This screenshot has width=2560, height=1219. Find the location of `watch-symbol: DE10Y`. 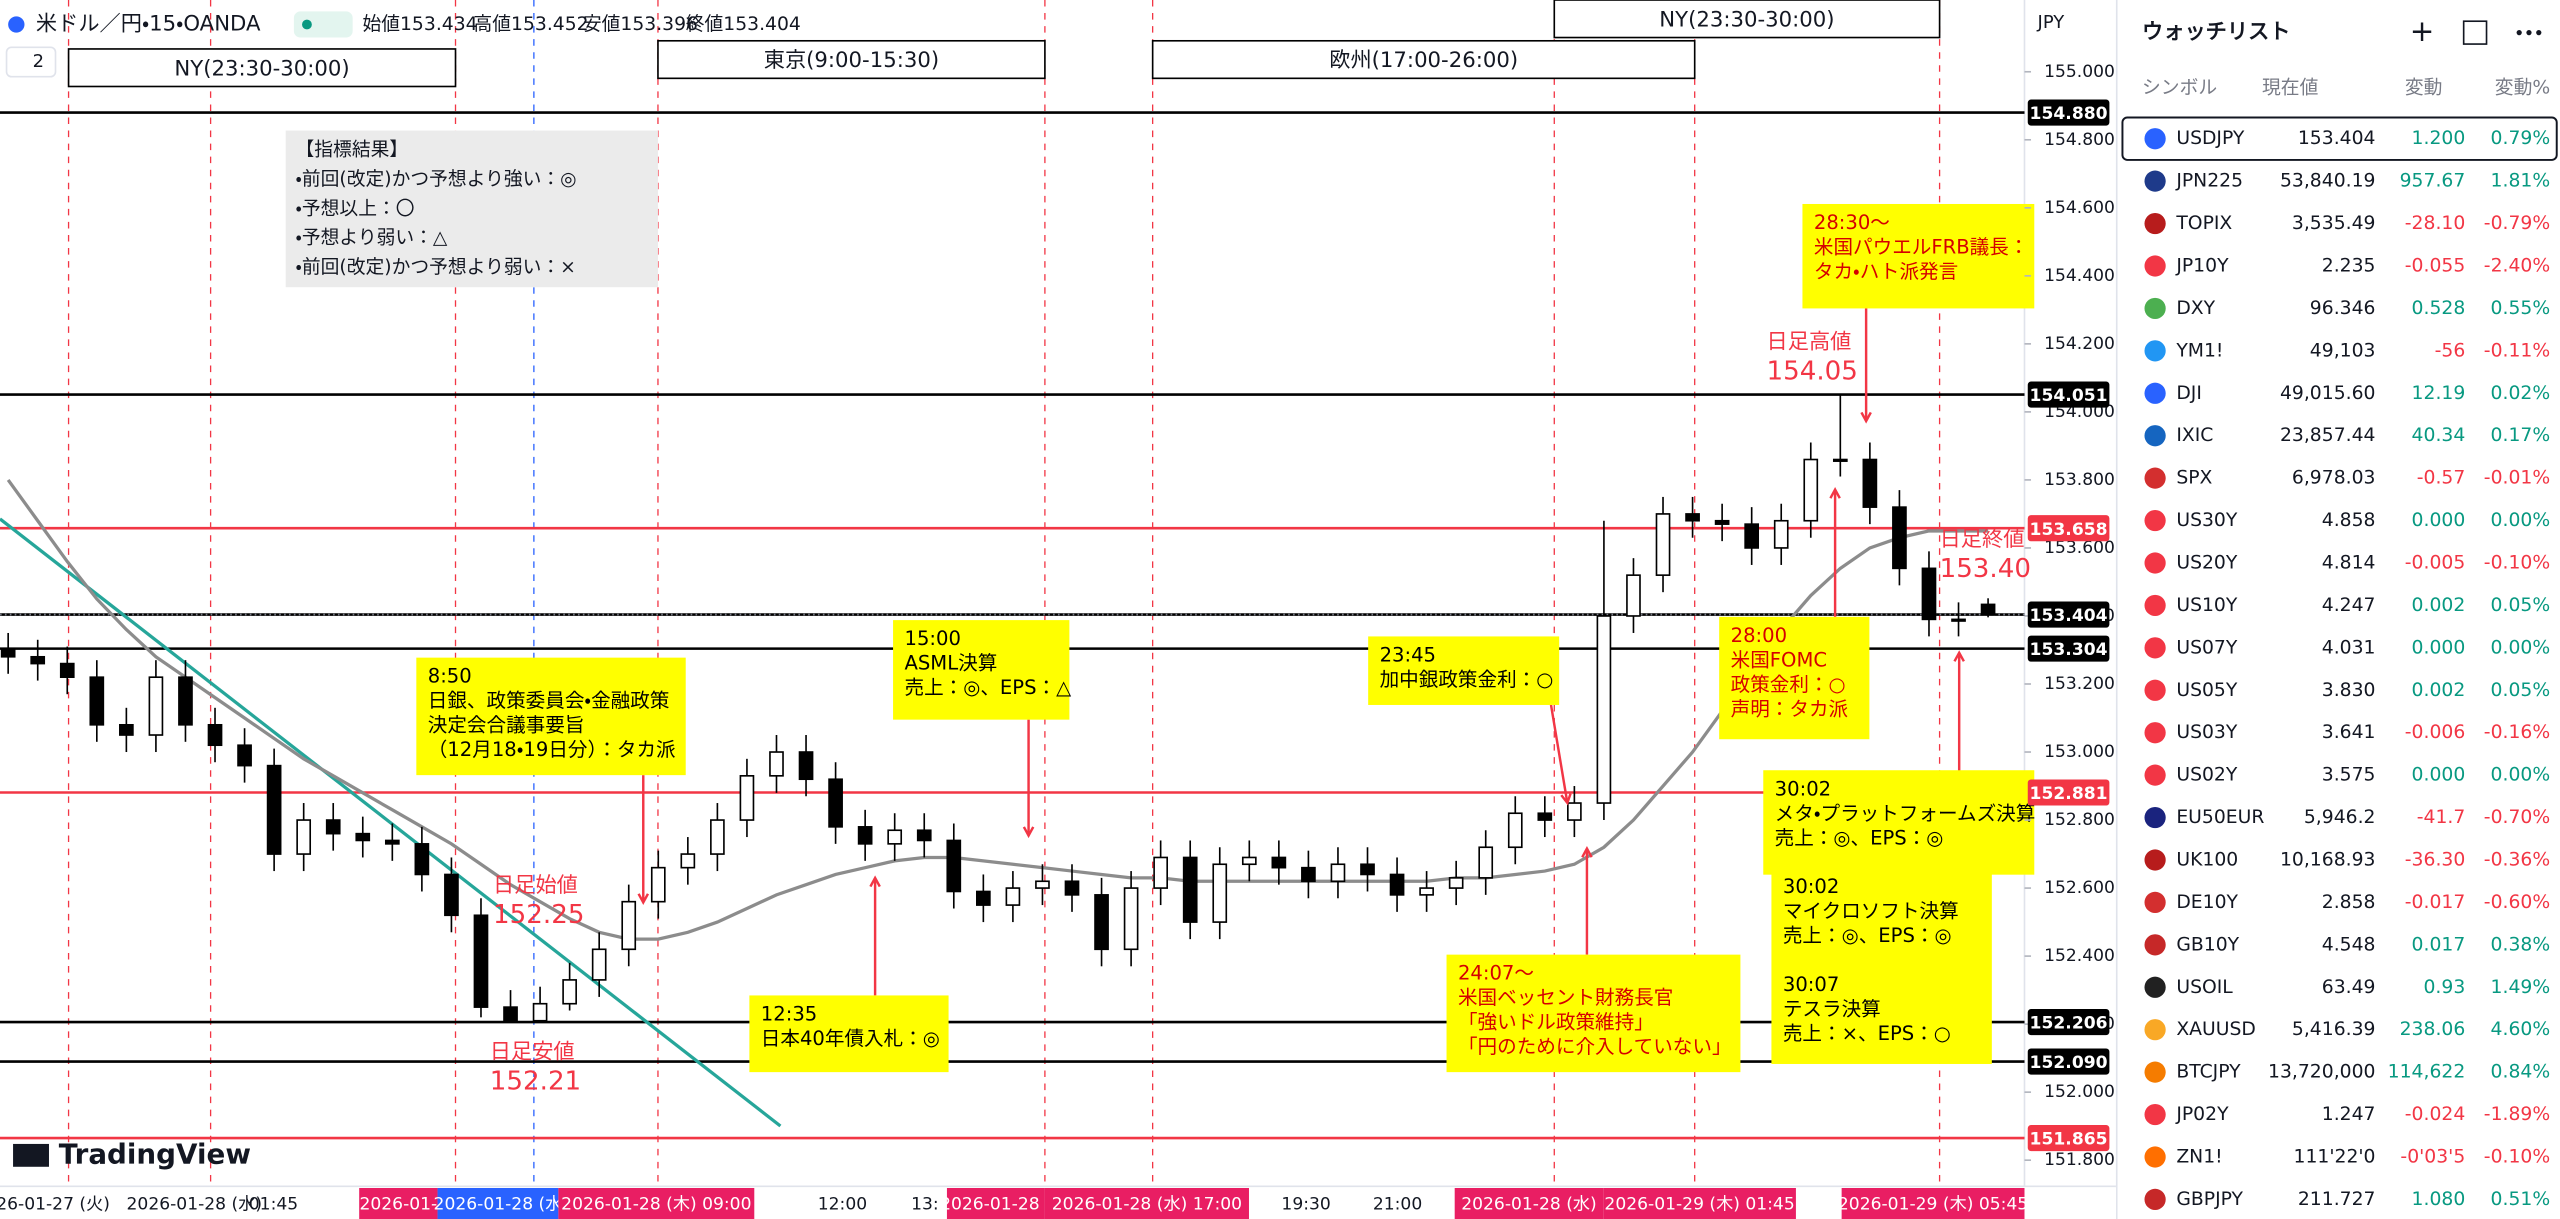

watch-symbol: DE10Y is located at coordinates (2207, 902).